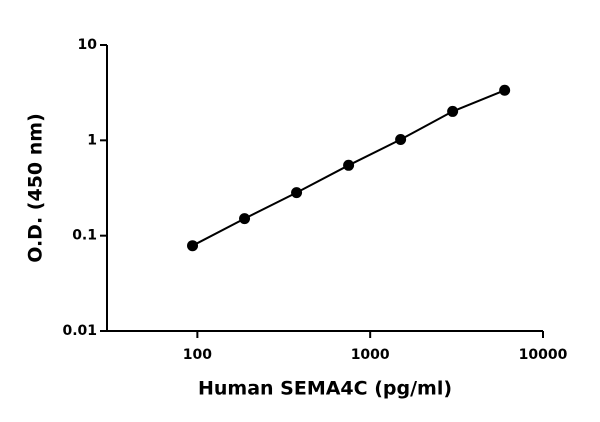 The width and height of the screenshot is (600, 422). What do you see at coordinates (543, 355) in the screenshot?
I see `x-tick-label: 10000` at bounding box center [543, 355].